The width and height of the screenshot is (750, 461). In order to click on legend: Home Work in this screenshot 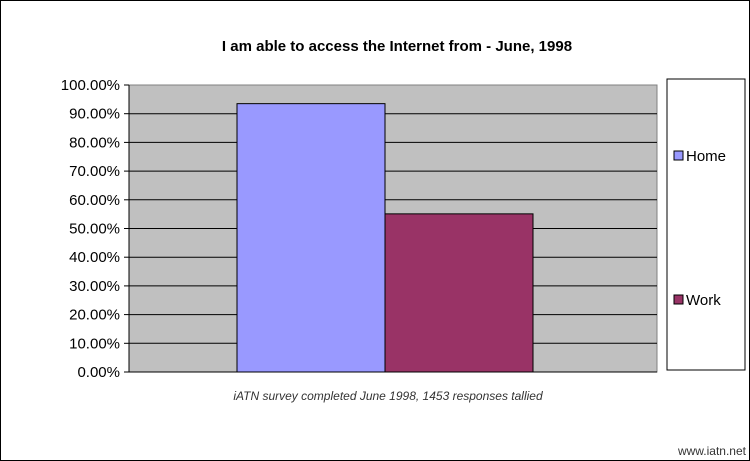, I will do `click(706, 224)`.